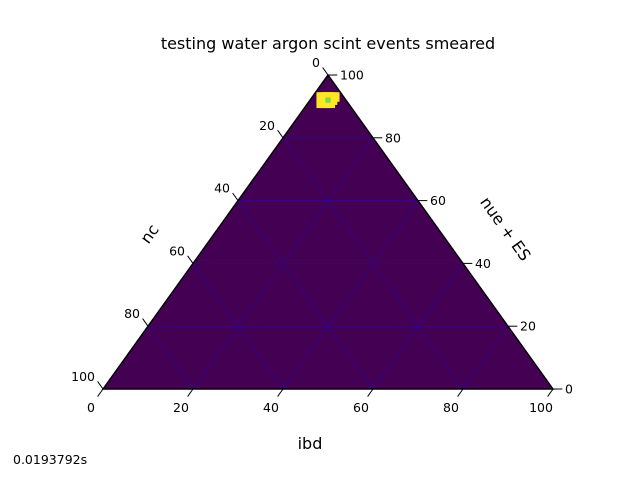 This screenshot has width=640, height=480. What do you see at coordinates (352, 75) in the screenshot?
I see `right-tick-label: 100` at bounding box center [352, 75].